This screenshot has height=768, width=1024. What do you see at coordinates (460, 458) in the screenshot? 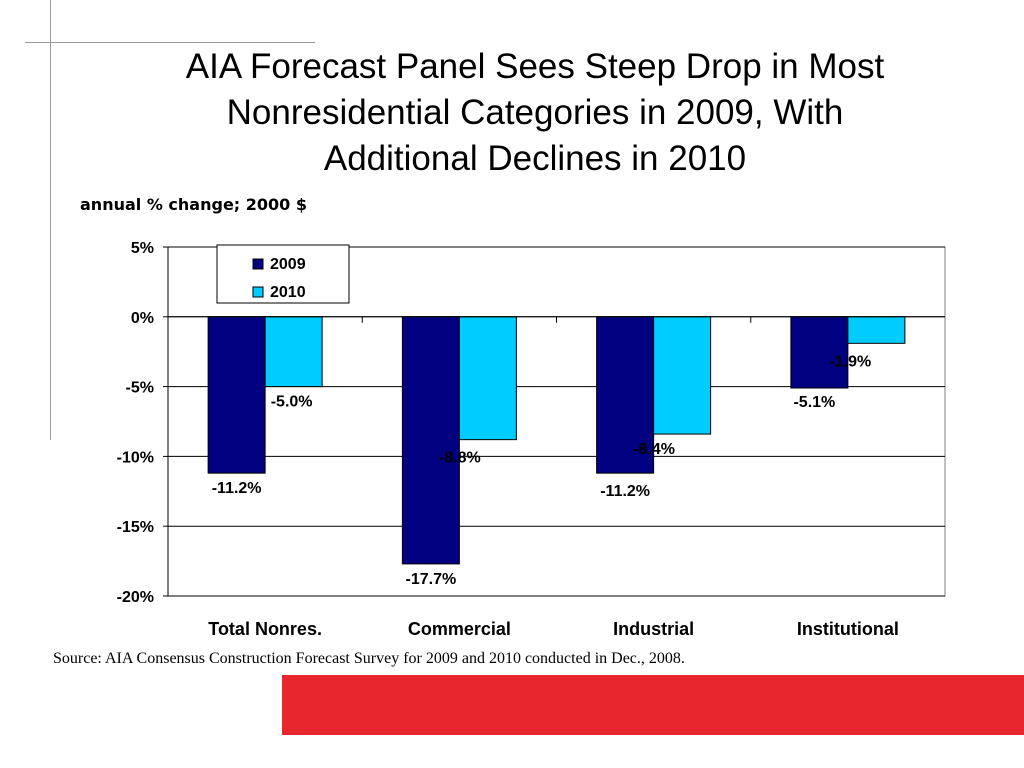
I see `data-label: -8.8%` at bounding box center [460, 458].